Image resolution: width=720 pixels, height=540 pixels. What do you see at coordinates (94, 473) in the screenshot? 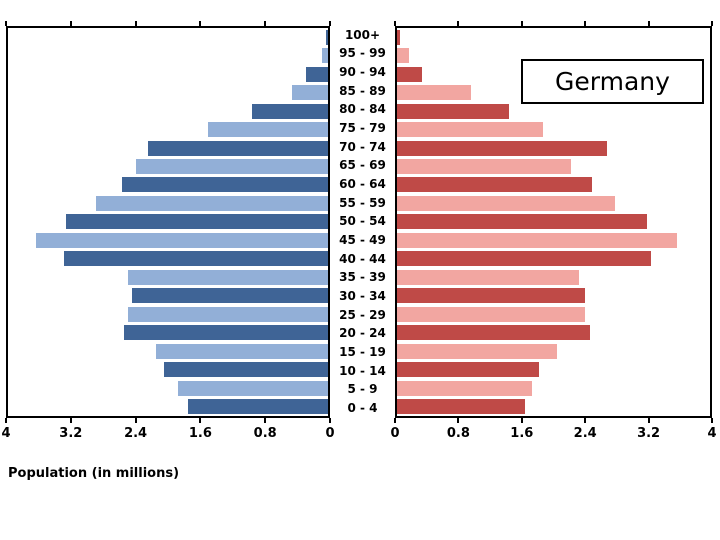
I see `x-axis-title: Population (in millions)` at bounding box center [94, 473].